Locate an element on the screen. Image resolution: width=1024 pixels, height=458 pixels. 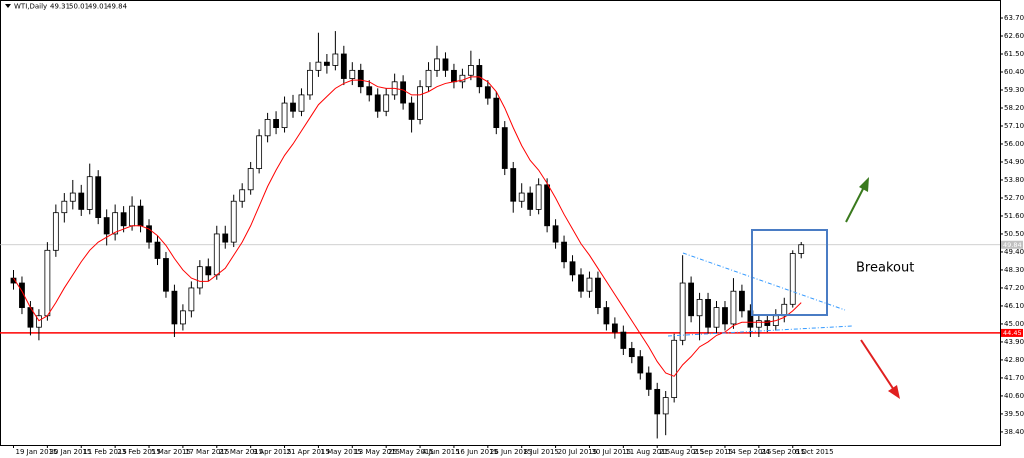
y-tick-label: 43.90 is located at coordinates (1014, 342).